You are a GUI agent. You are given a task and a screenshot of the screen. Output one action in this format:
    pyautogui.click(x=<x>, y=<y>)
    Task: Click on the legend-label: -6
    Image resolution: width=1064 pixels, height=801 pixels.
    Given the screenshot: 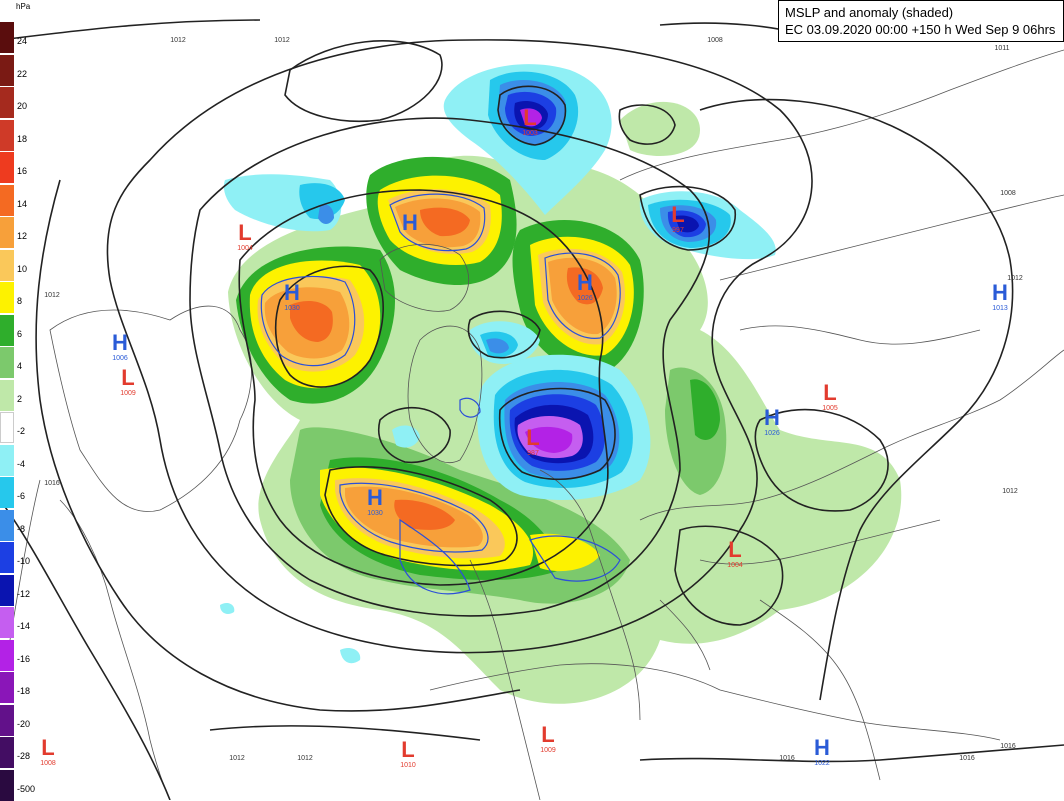 What is the action you would take?
    pyautogui.click(x=21, y=496)
    